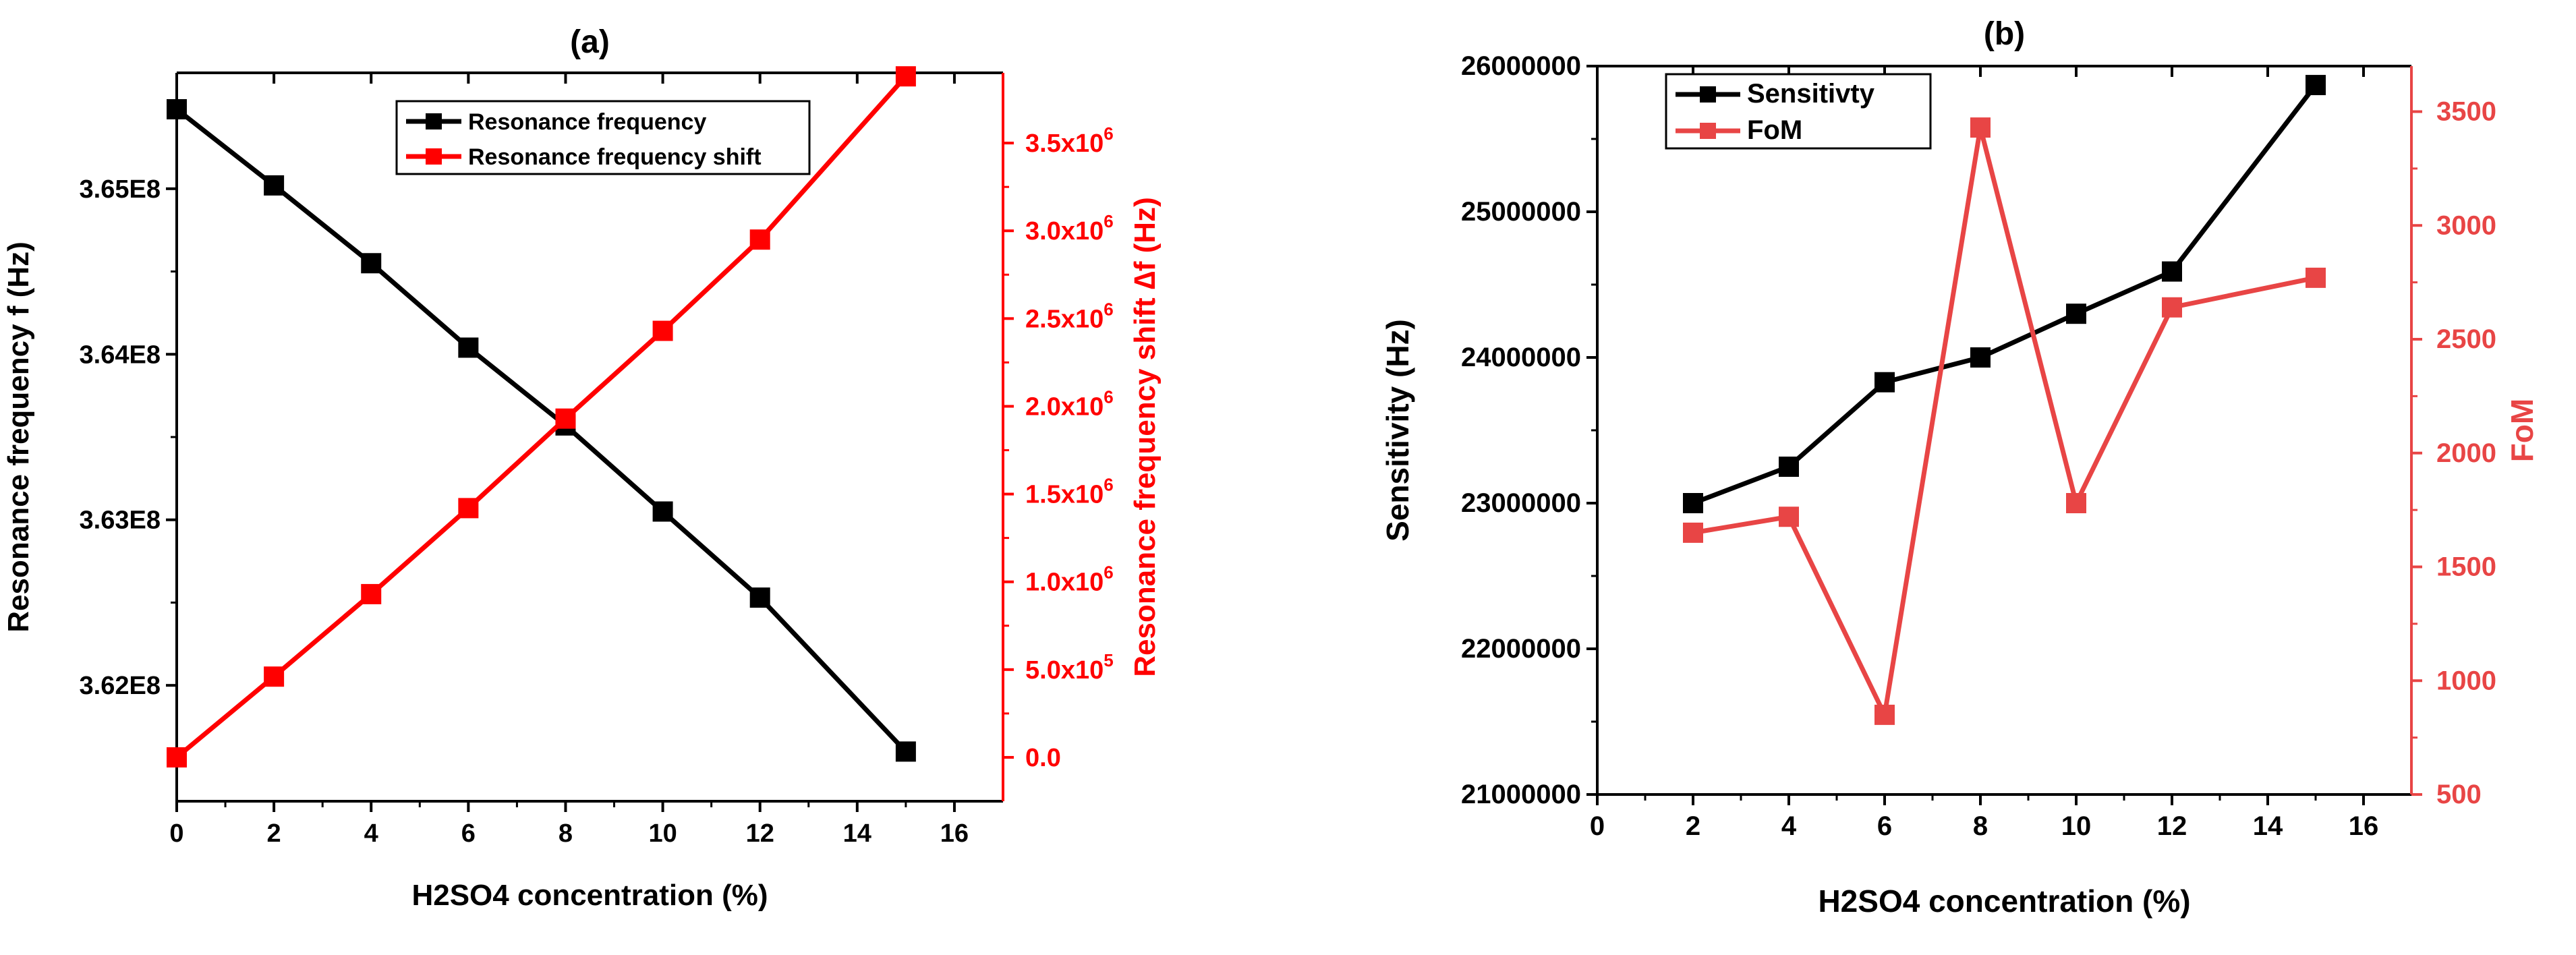 This screenshot has width=2576, height=955. What do you see at coordinates (615, 157) in the screenshot?
I see `legend-label-1: Resonance frequency shift` at bounding box center [615, 157].